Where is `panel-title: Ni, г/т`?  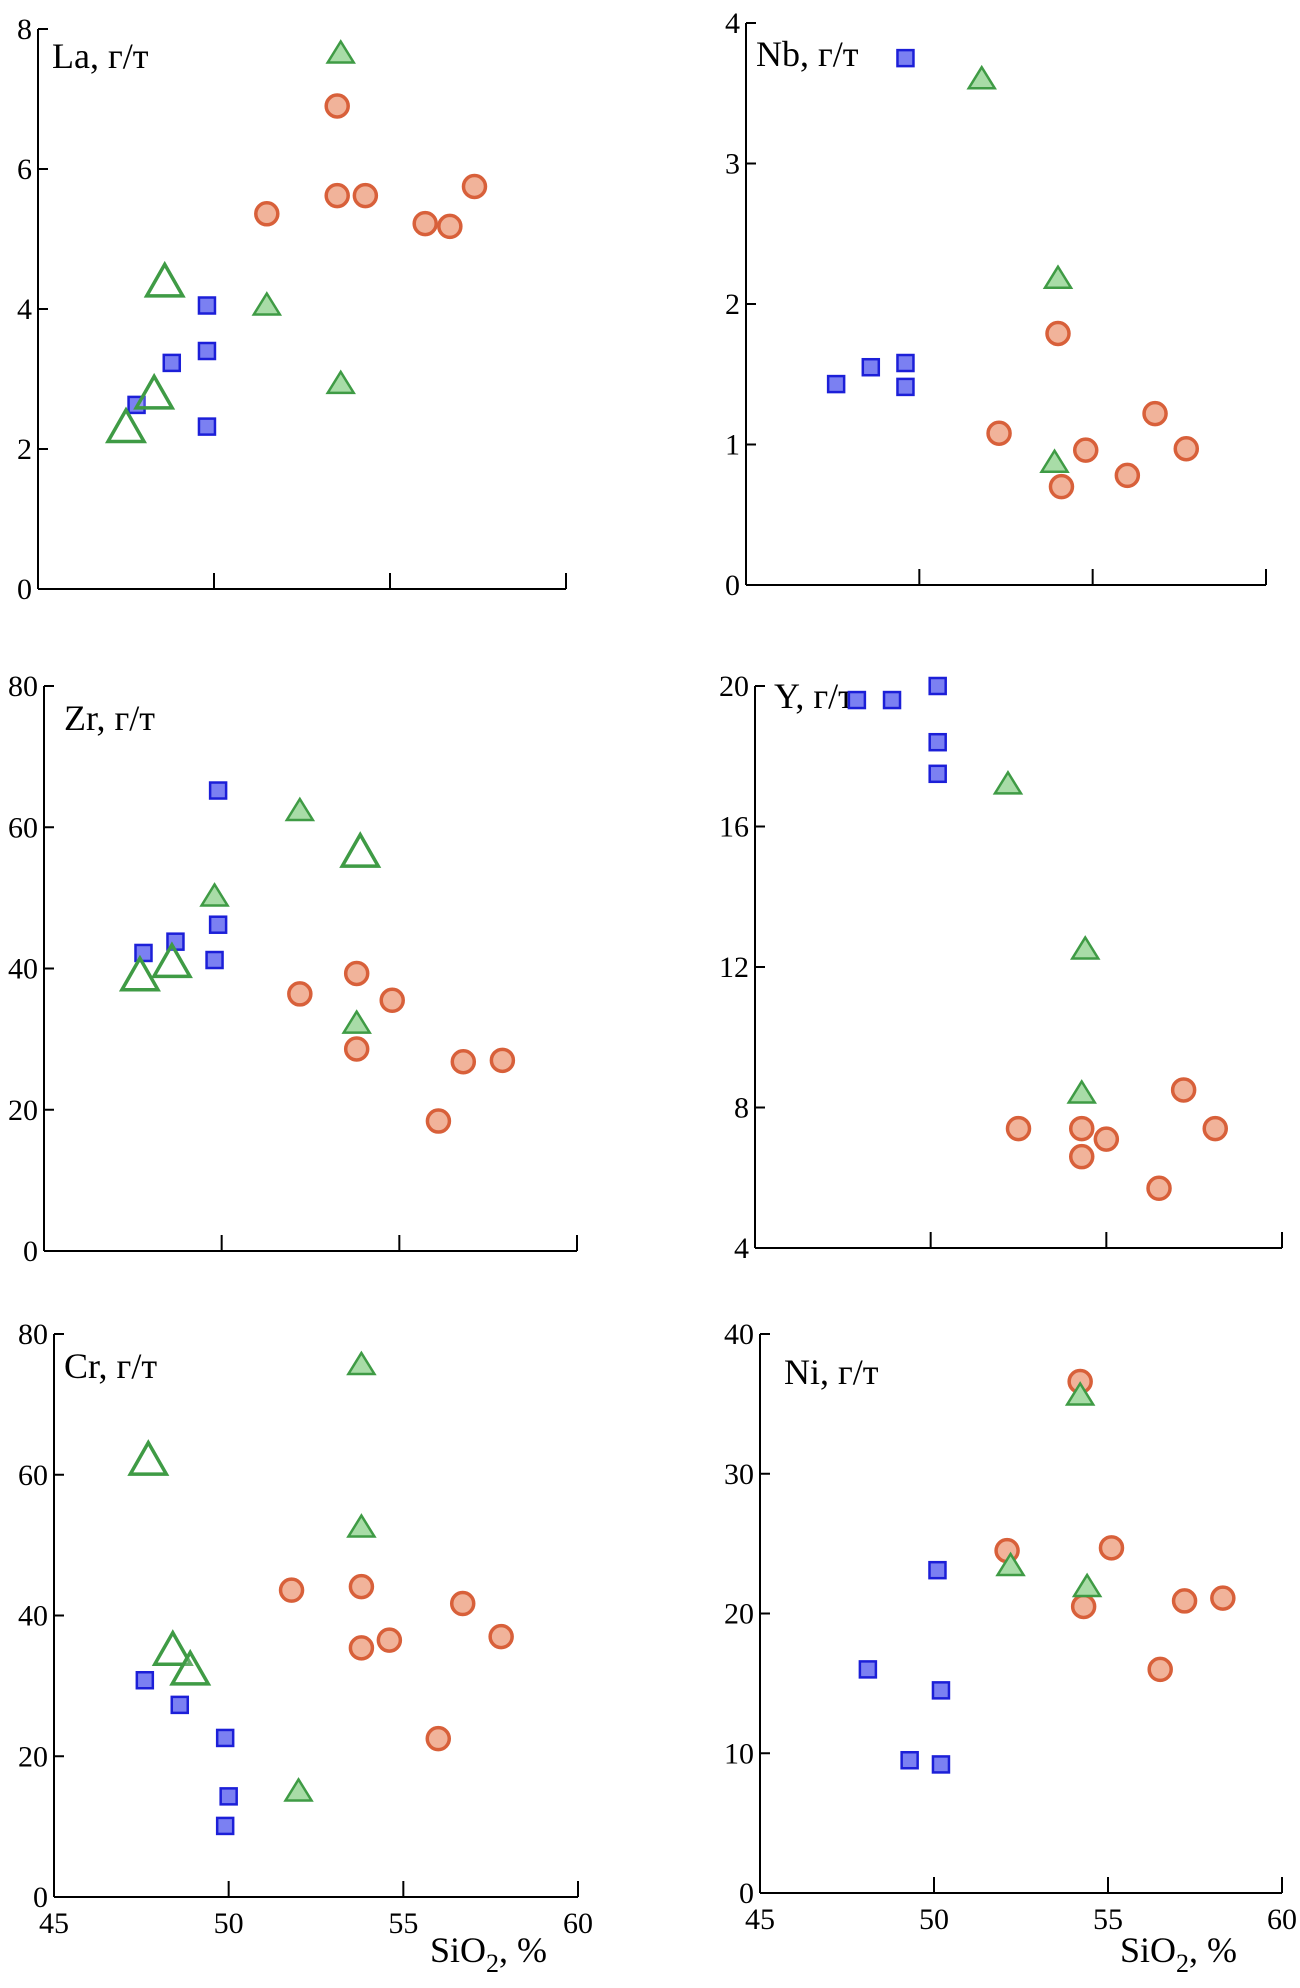
panel-title: Ni, г/т is located at coordinates (831, 1372).